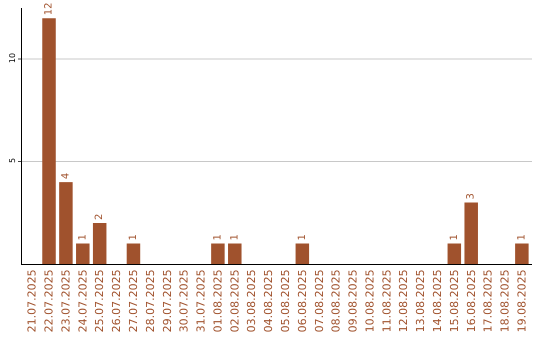 The height and width of the screenshot is (340, 540). Describe the element at coordinates (49, 9) in the screenshot. I see `data-label: 12` at that location.